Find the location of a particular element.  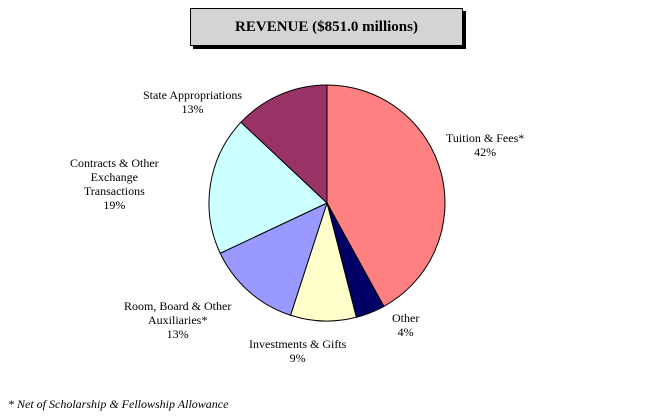

label-state-appropriations: State Appropriations 13% is located at coordinates (192, 102).